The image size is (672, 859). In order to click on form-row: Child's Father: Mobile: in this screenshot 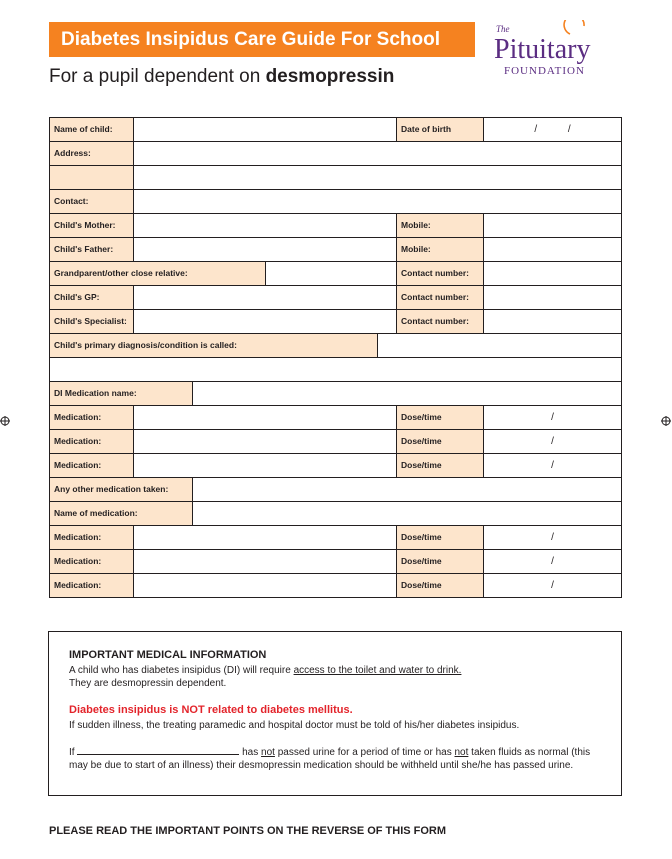, I will do `click(336, 250)`.